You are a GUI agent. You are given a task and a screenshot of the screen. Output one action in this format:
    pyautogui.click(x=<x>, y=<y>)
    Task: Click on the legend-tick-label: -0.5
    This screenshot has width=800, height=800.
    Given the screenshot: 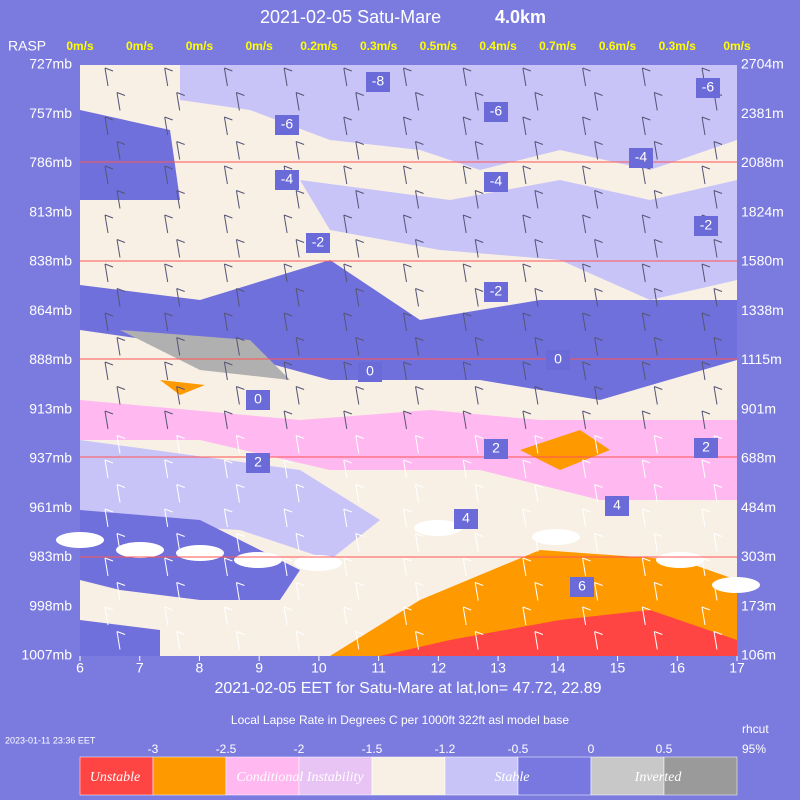 What is the action you would take?
    pyautogui.click(x=518, y=749)
    